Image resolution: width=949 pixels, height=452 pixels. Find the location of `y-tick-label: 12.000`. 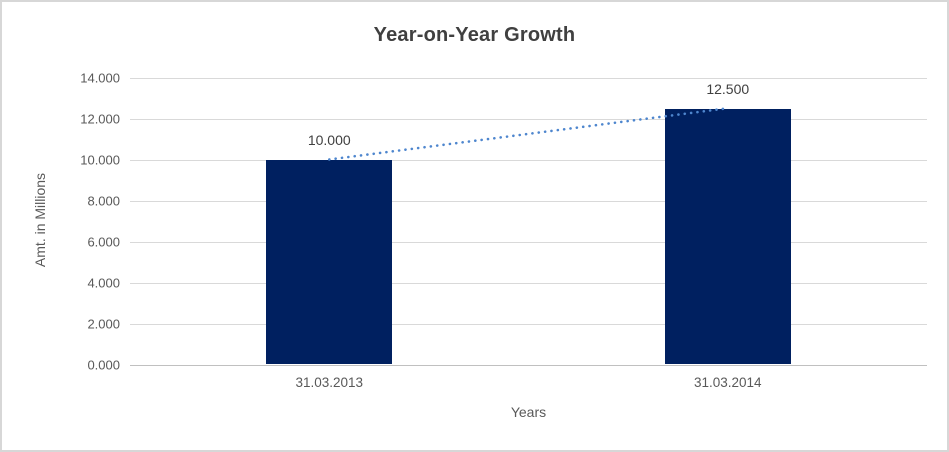

y-tick-label: 12.000 is located at coordinates (100, 119).